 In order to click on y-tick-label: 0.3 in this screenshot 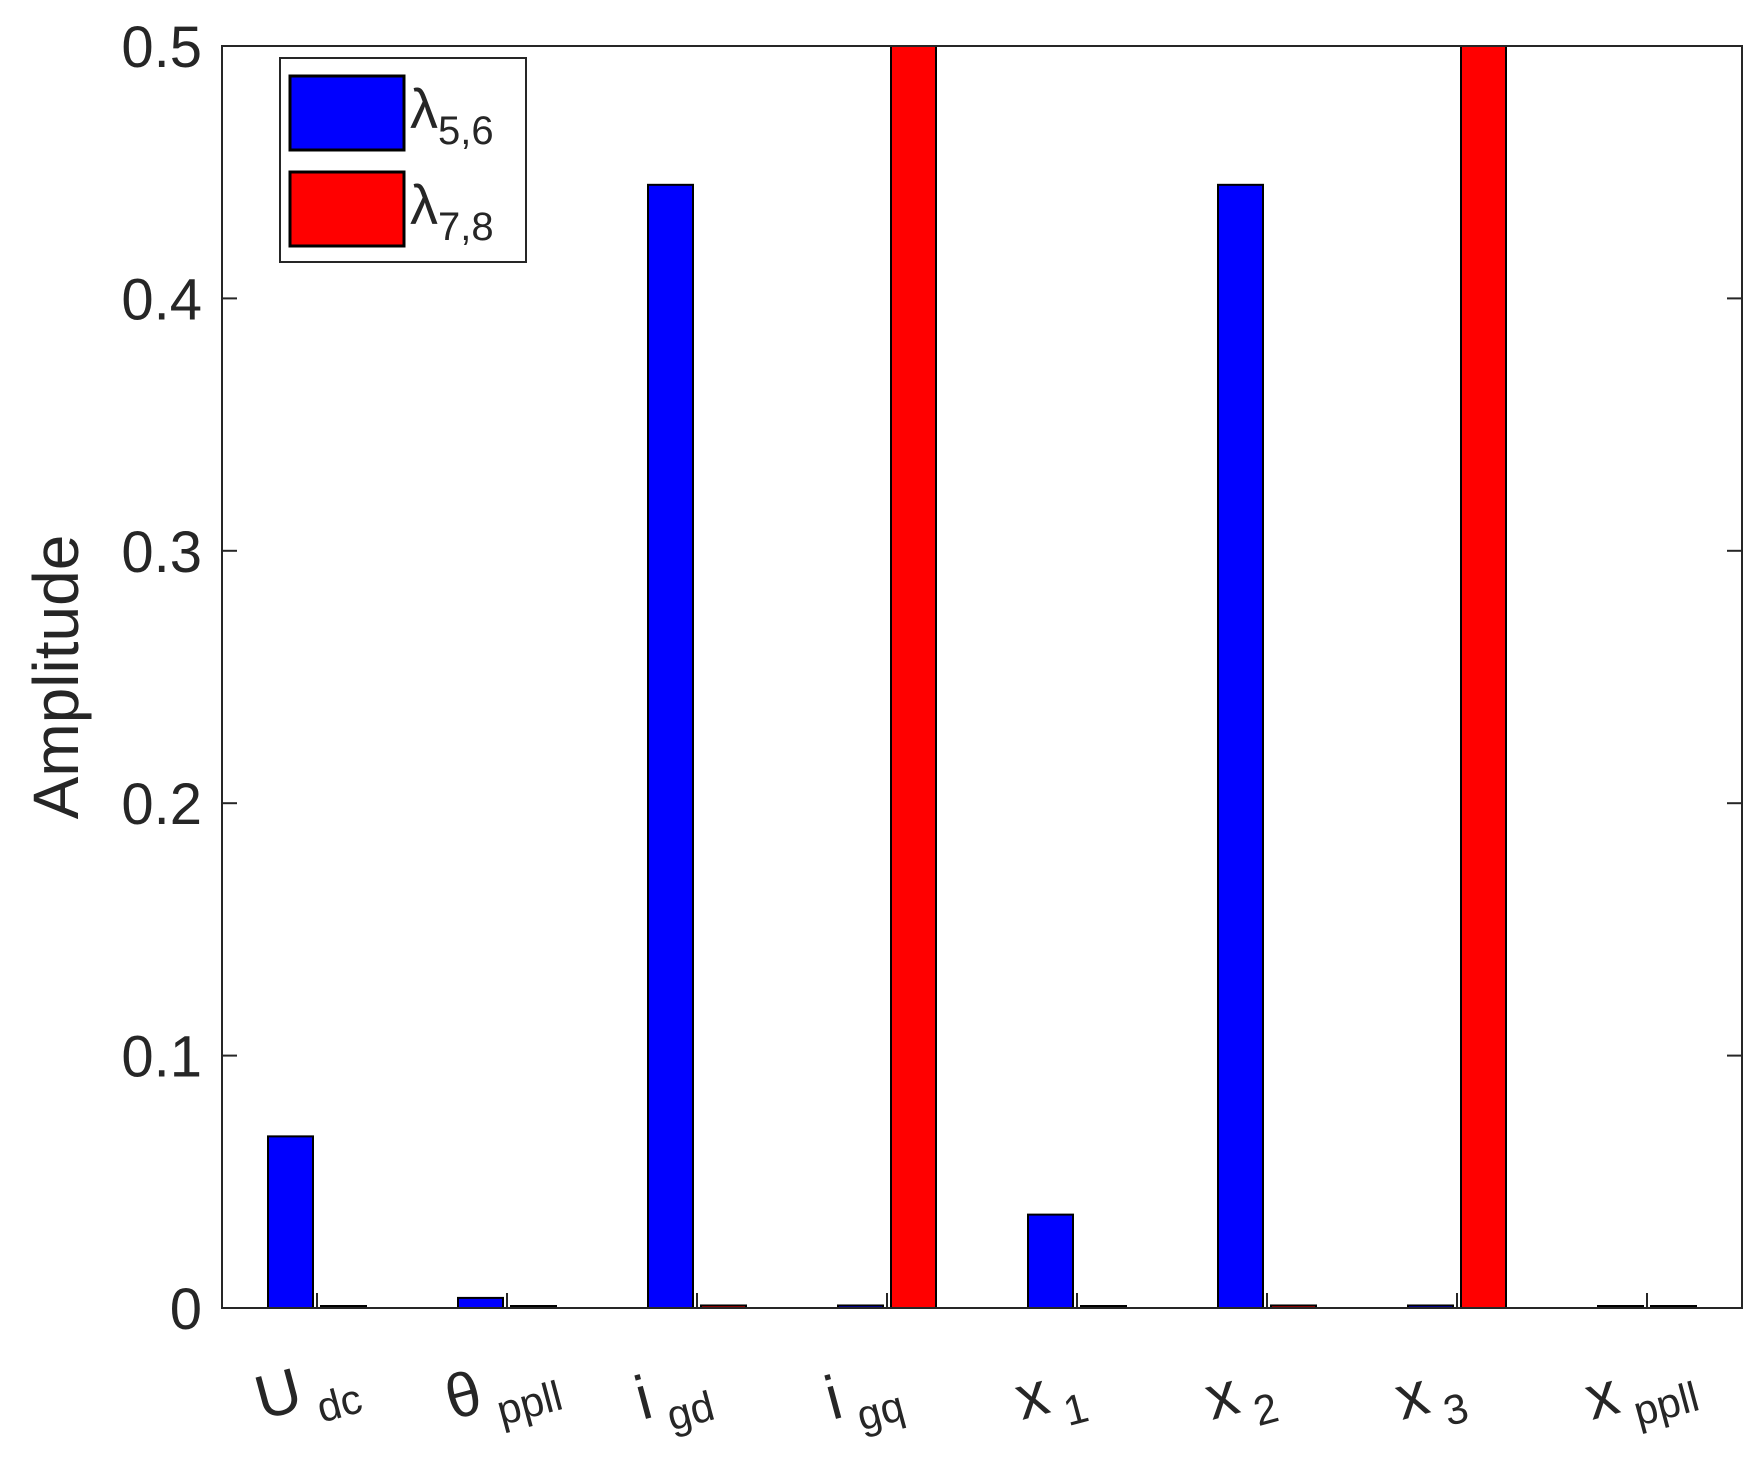, I will do `click(161, 552)`.